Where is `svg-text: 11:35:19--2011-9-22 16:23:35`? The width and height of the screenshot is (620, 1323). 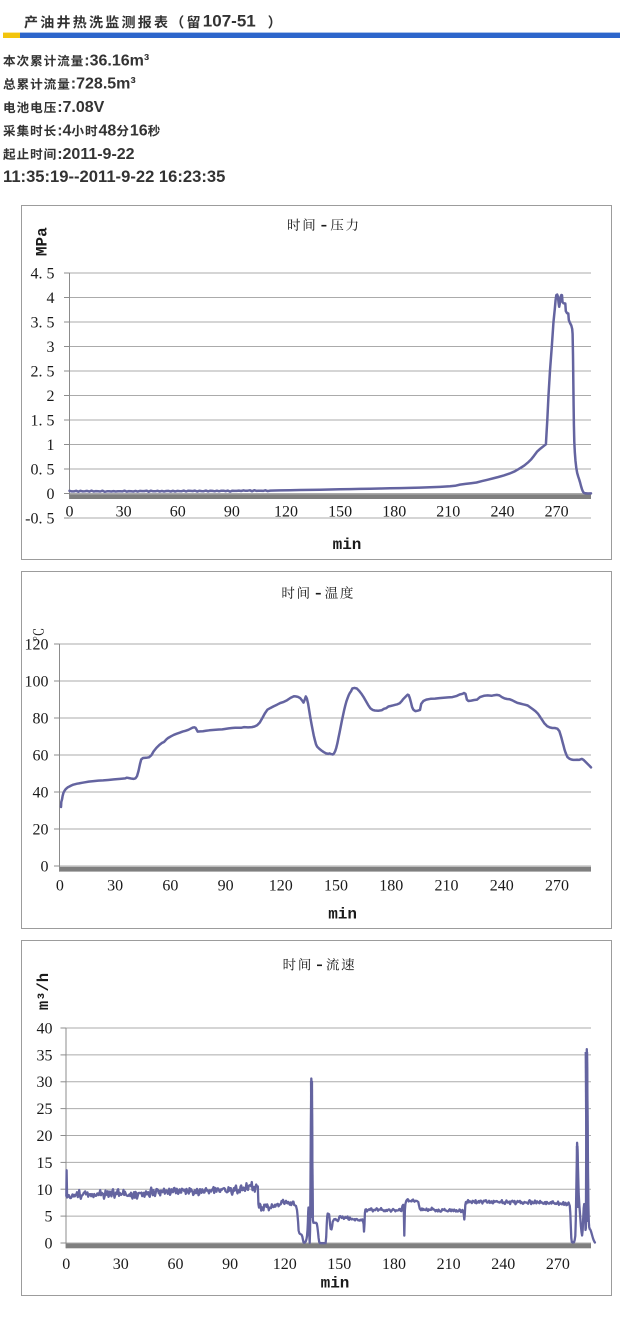 svg-text: 11:35:19--2011-9-22 16:23:35 is located at coordinates (114, 176).